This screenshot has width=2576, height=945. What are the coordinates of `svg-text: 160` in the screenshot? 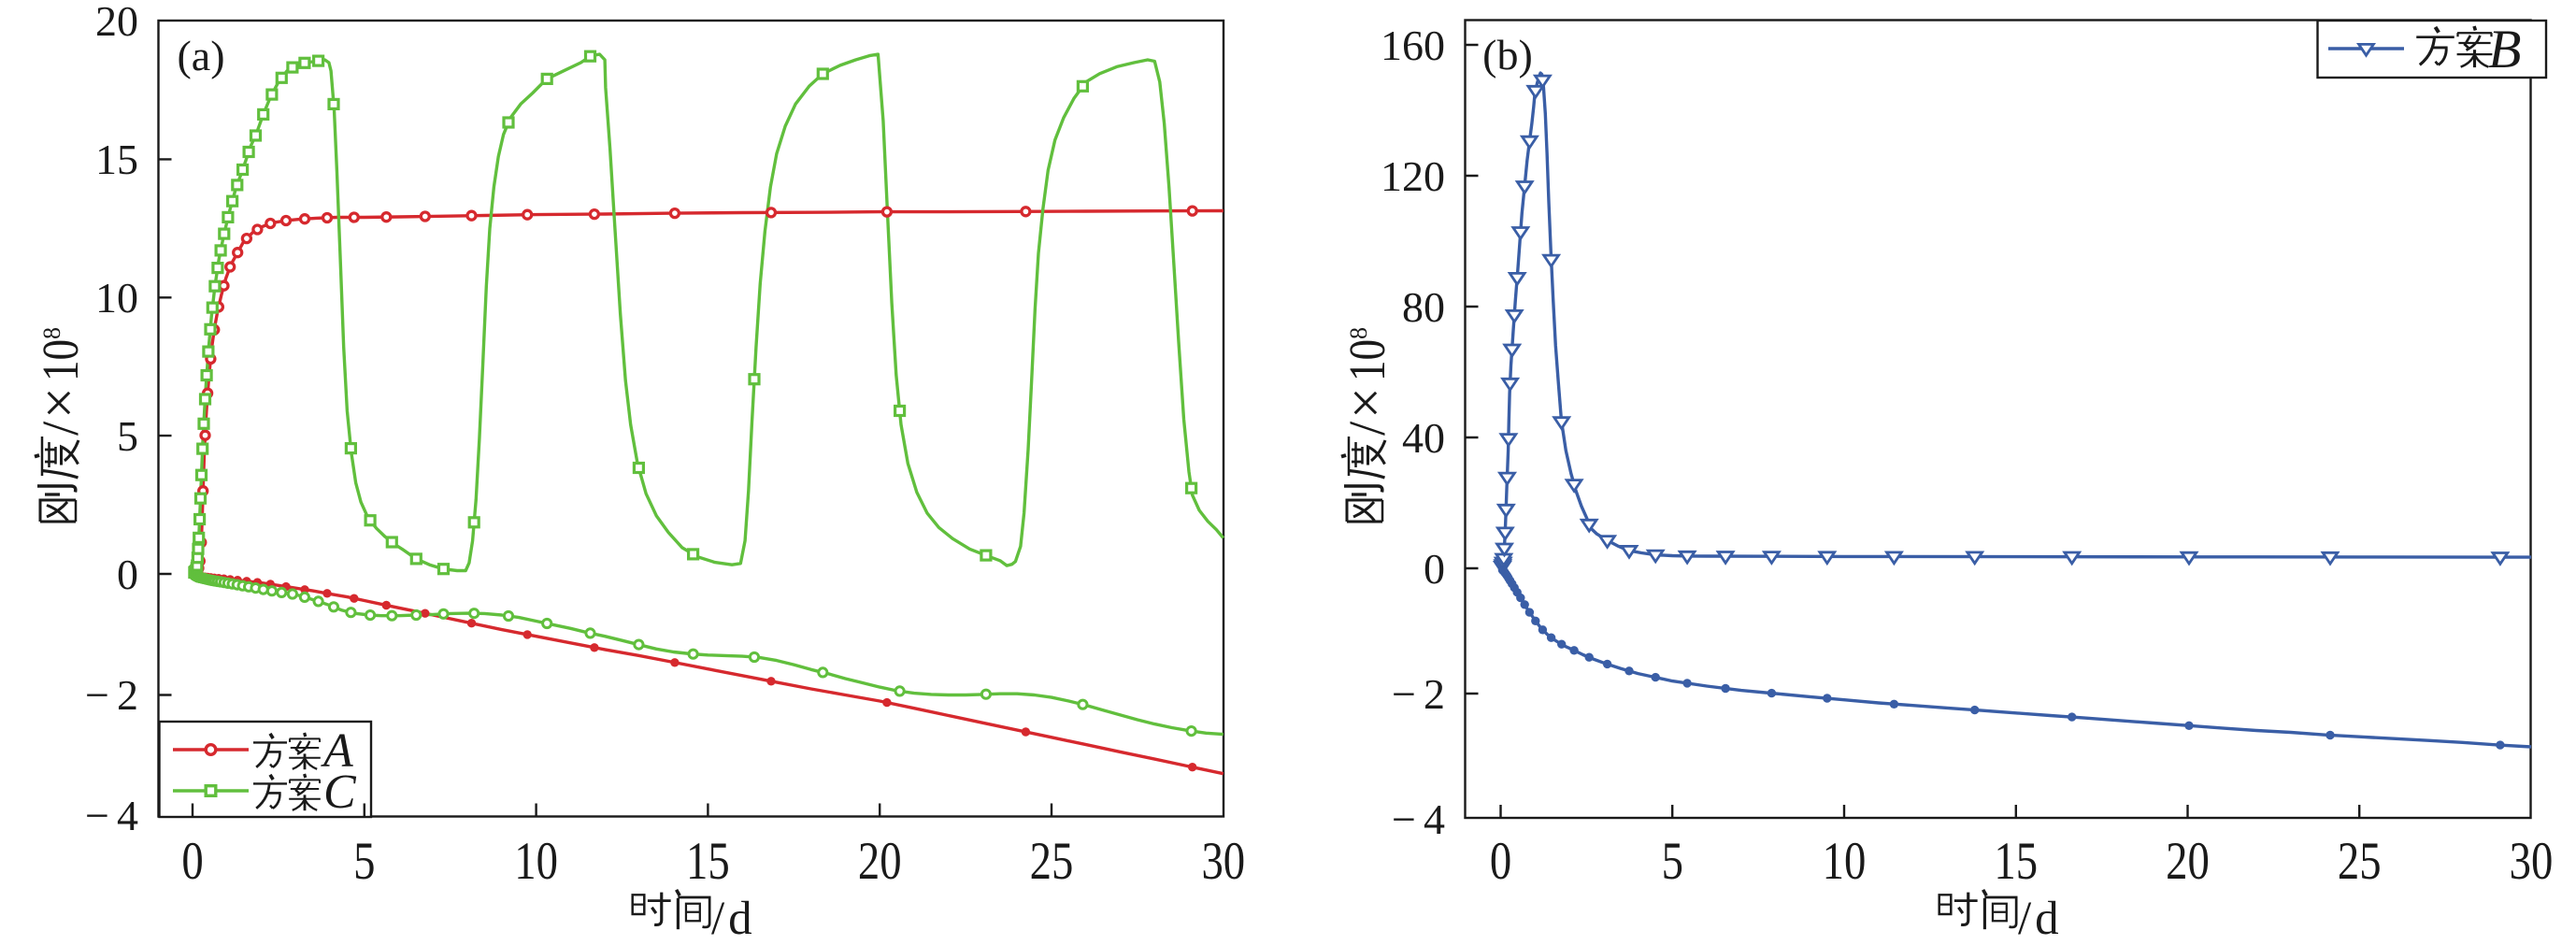 It's located at (1413, 45).